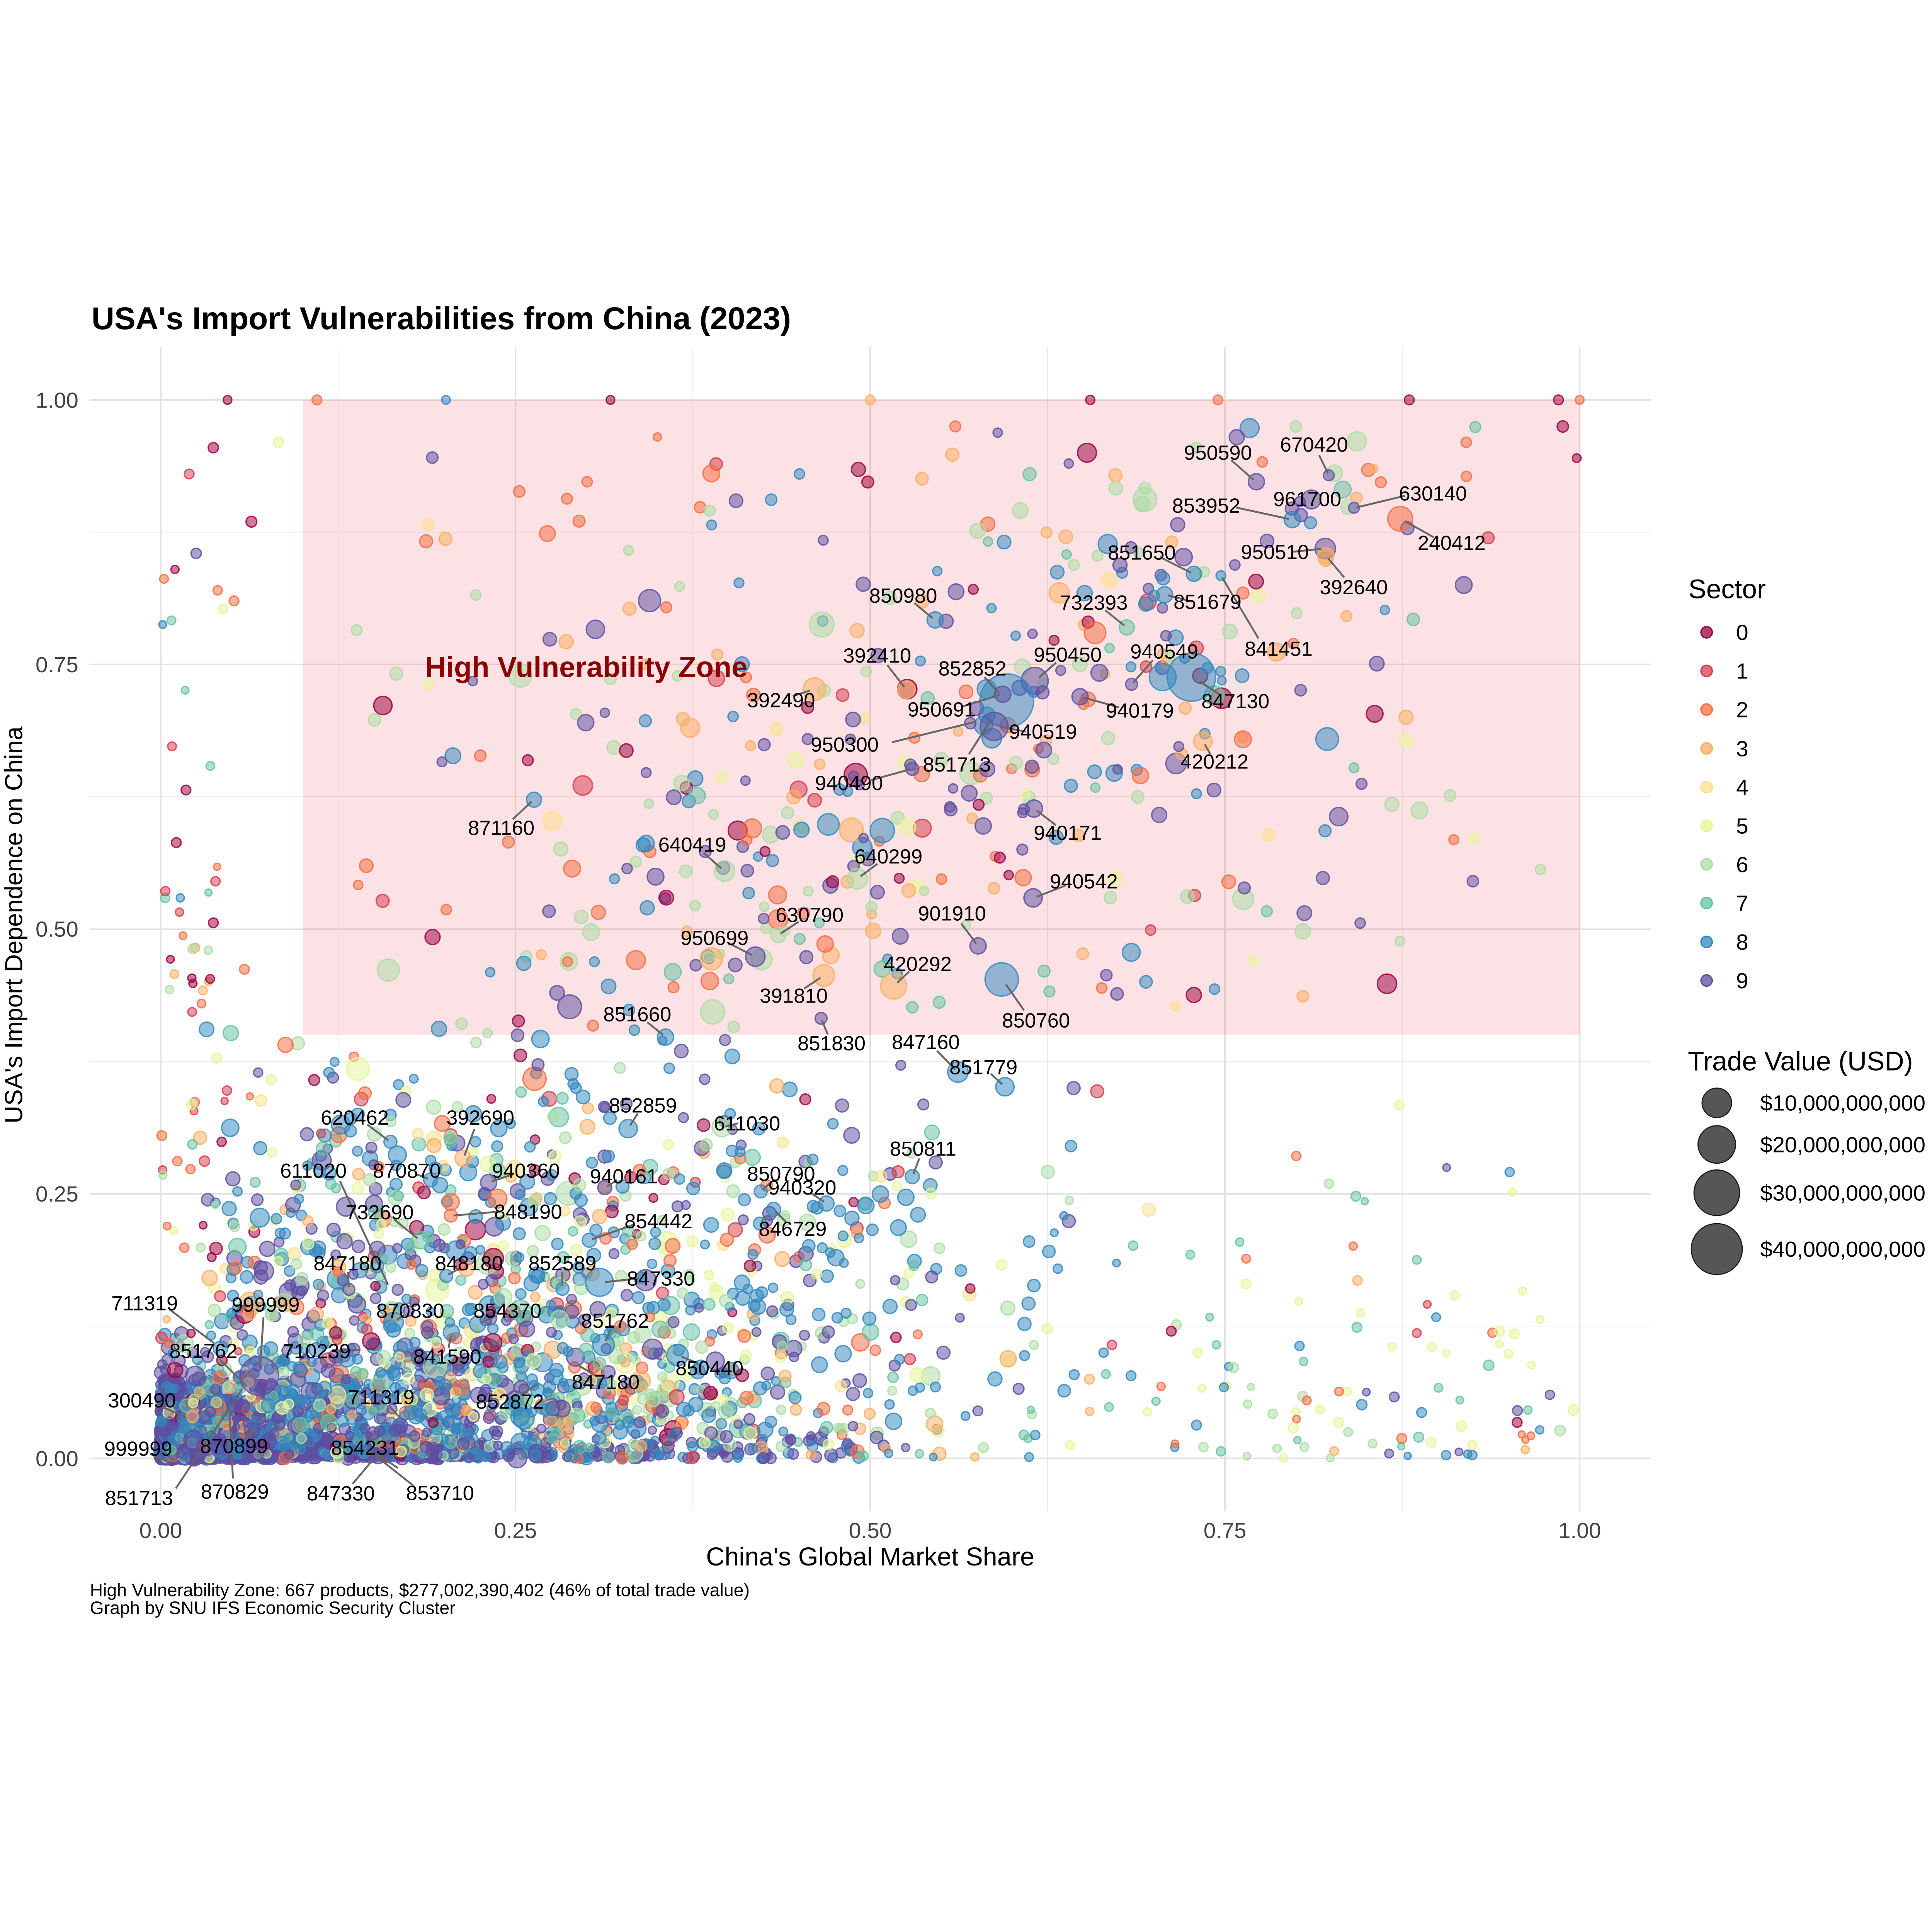  I want to click on svg-text: 940519, so click(1043, 732).